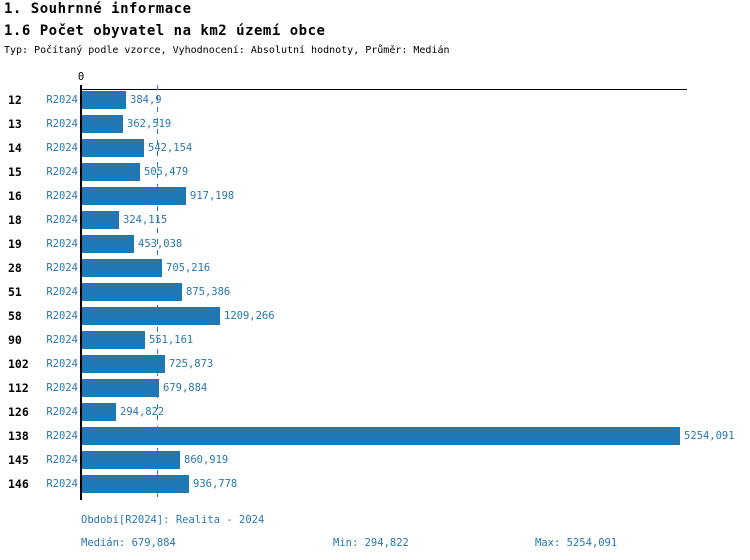 The image size is (750, 560). What do you see at coordinates (128, 543) in the screenshot?
I see `median-stat-label: Medián: 679,884` at bounding box center [128, 543].